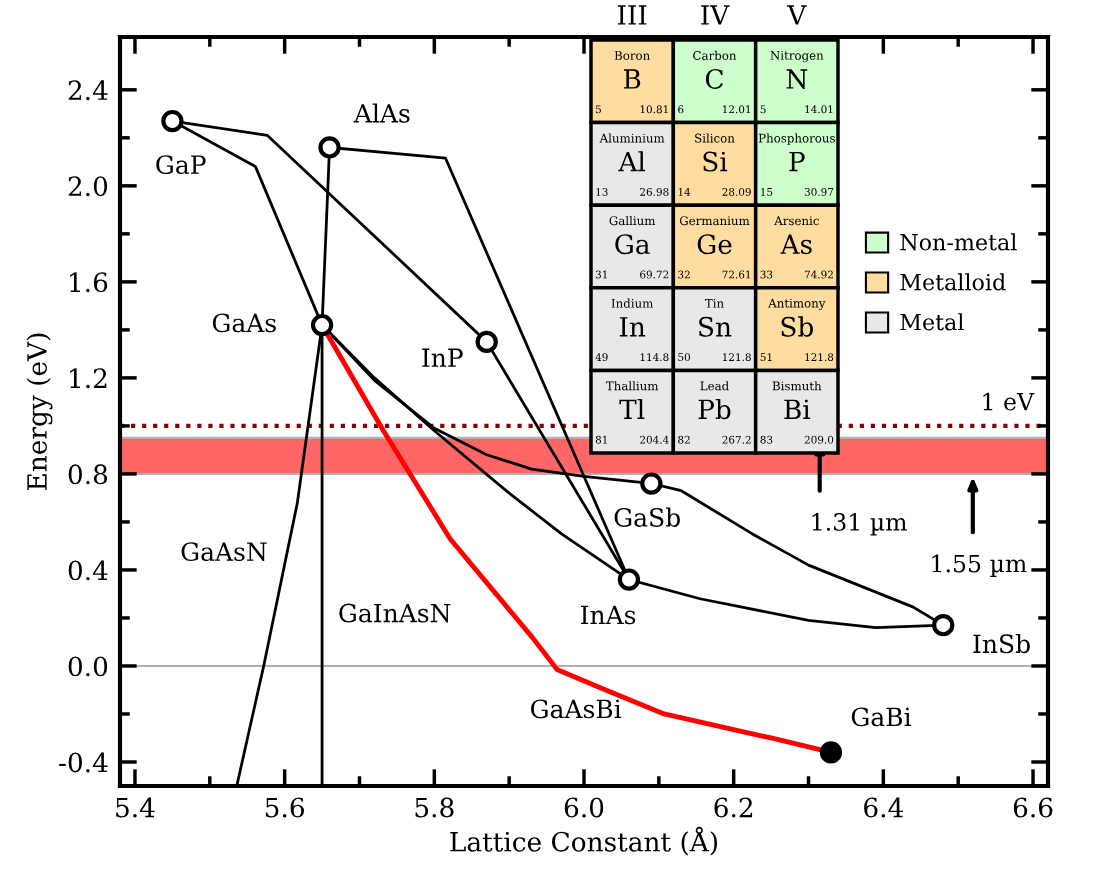  I want to click on annotation: GaSb, so click(647, 517).